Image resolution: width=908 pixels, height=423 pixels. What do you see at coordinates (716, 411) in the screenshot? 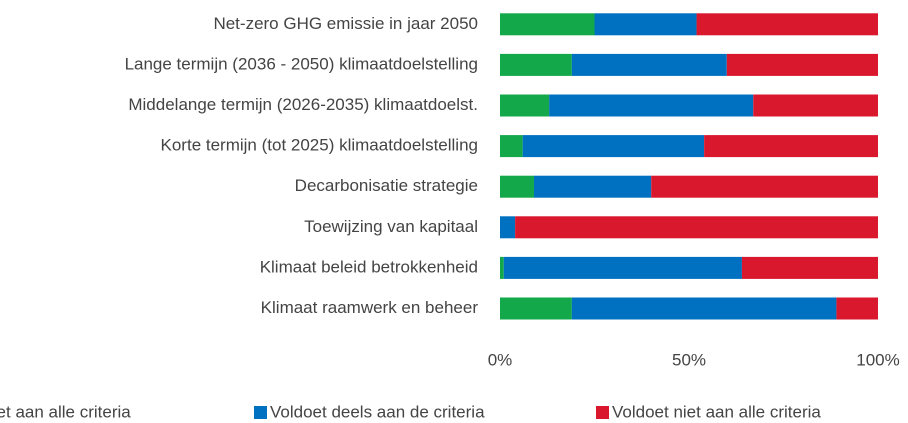
I see `legend-label: Voldoet niet aan alle criteria` at bounding box center [716, 411].